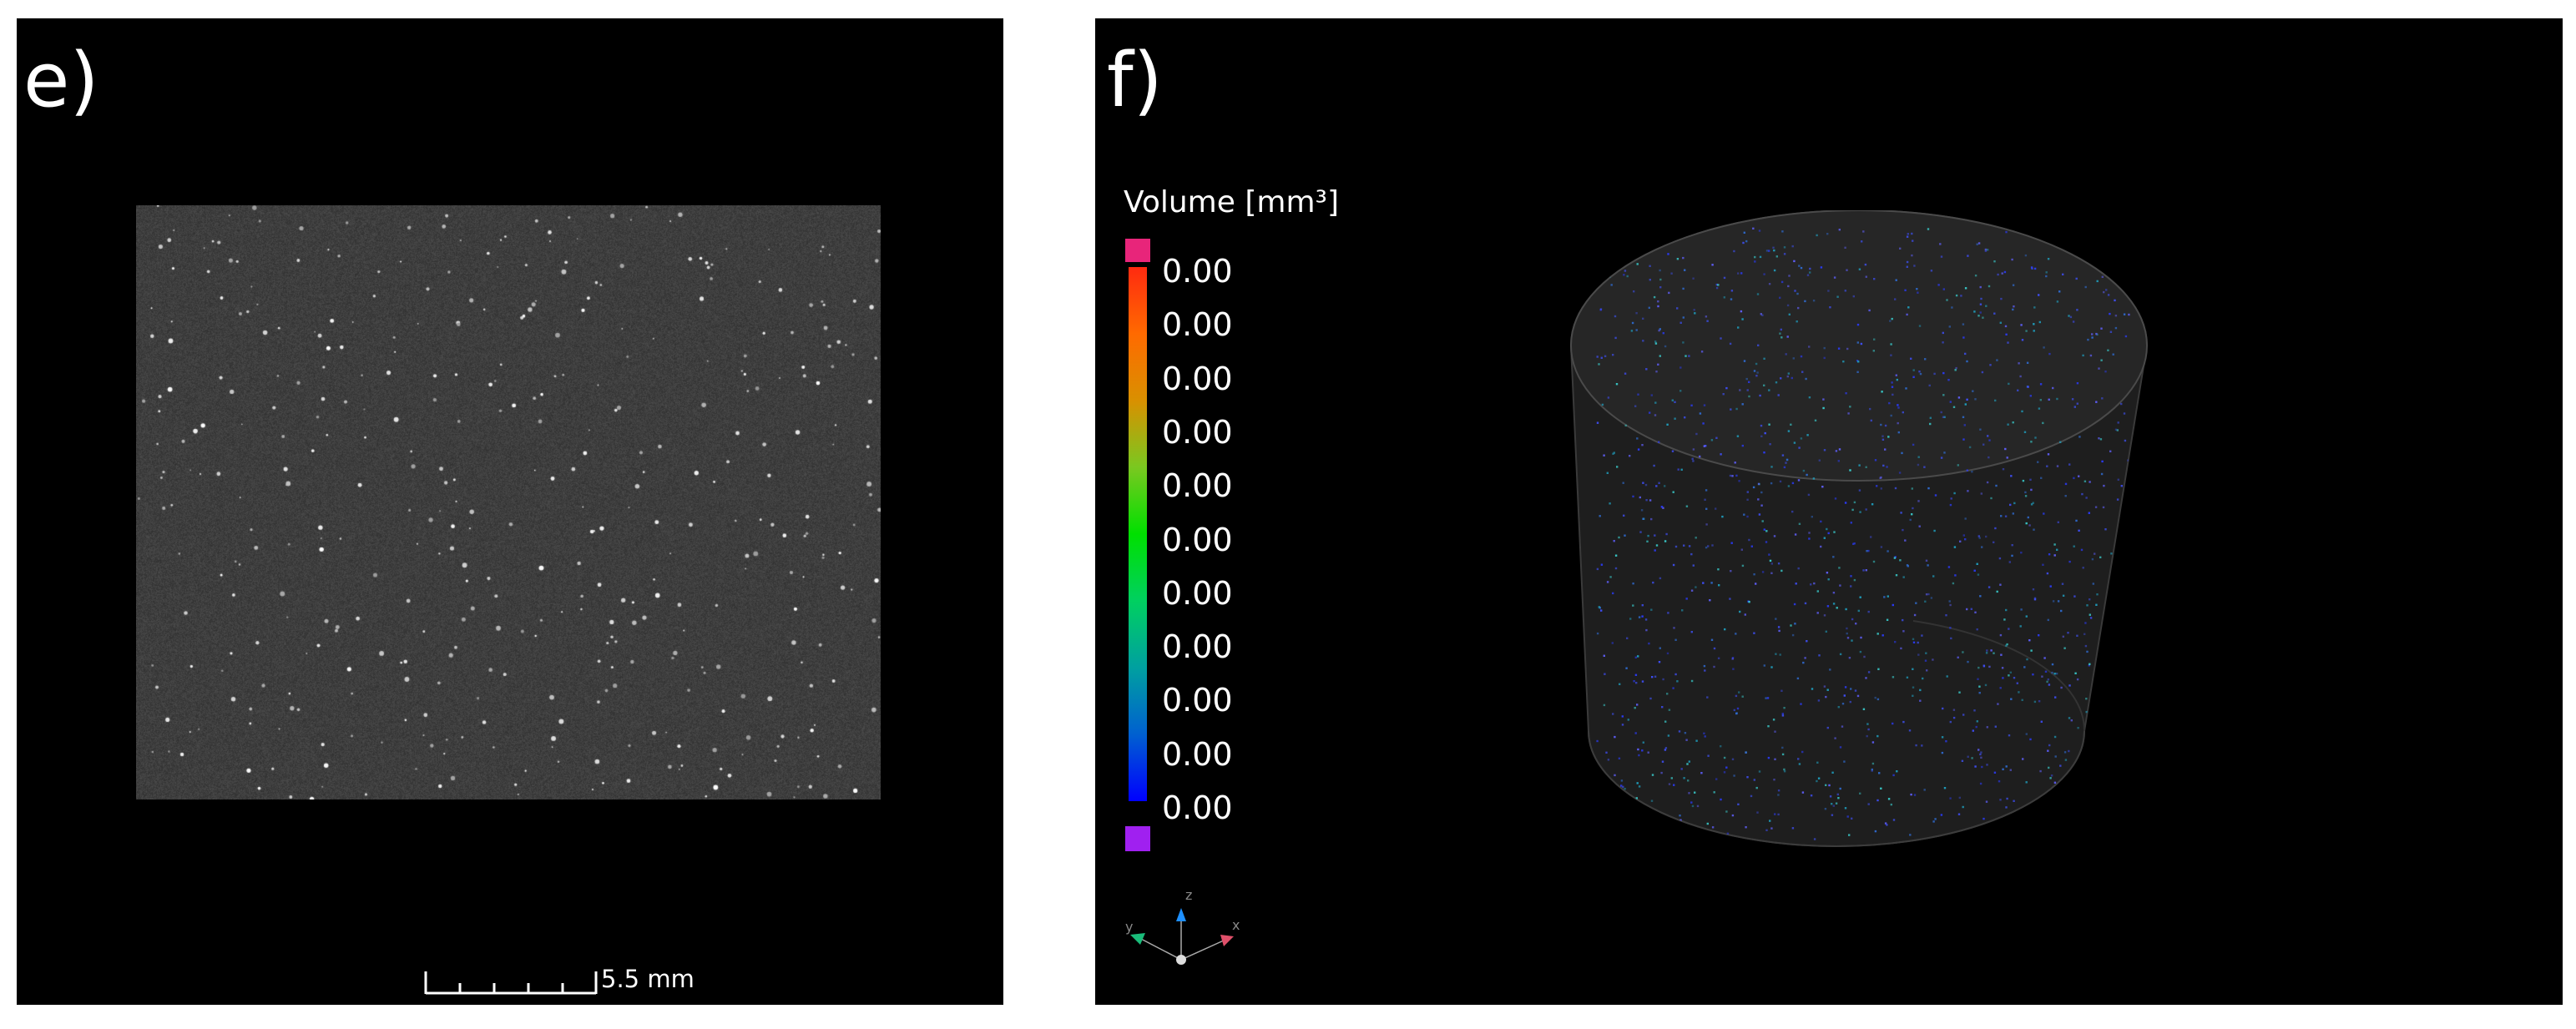 Image resolution: width=2576 pixels, height=1029 pixels. I want to click on scale-bar, so click(511, 983).